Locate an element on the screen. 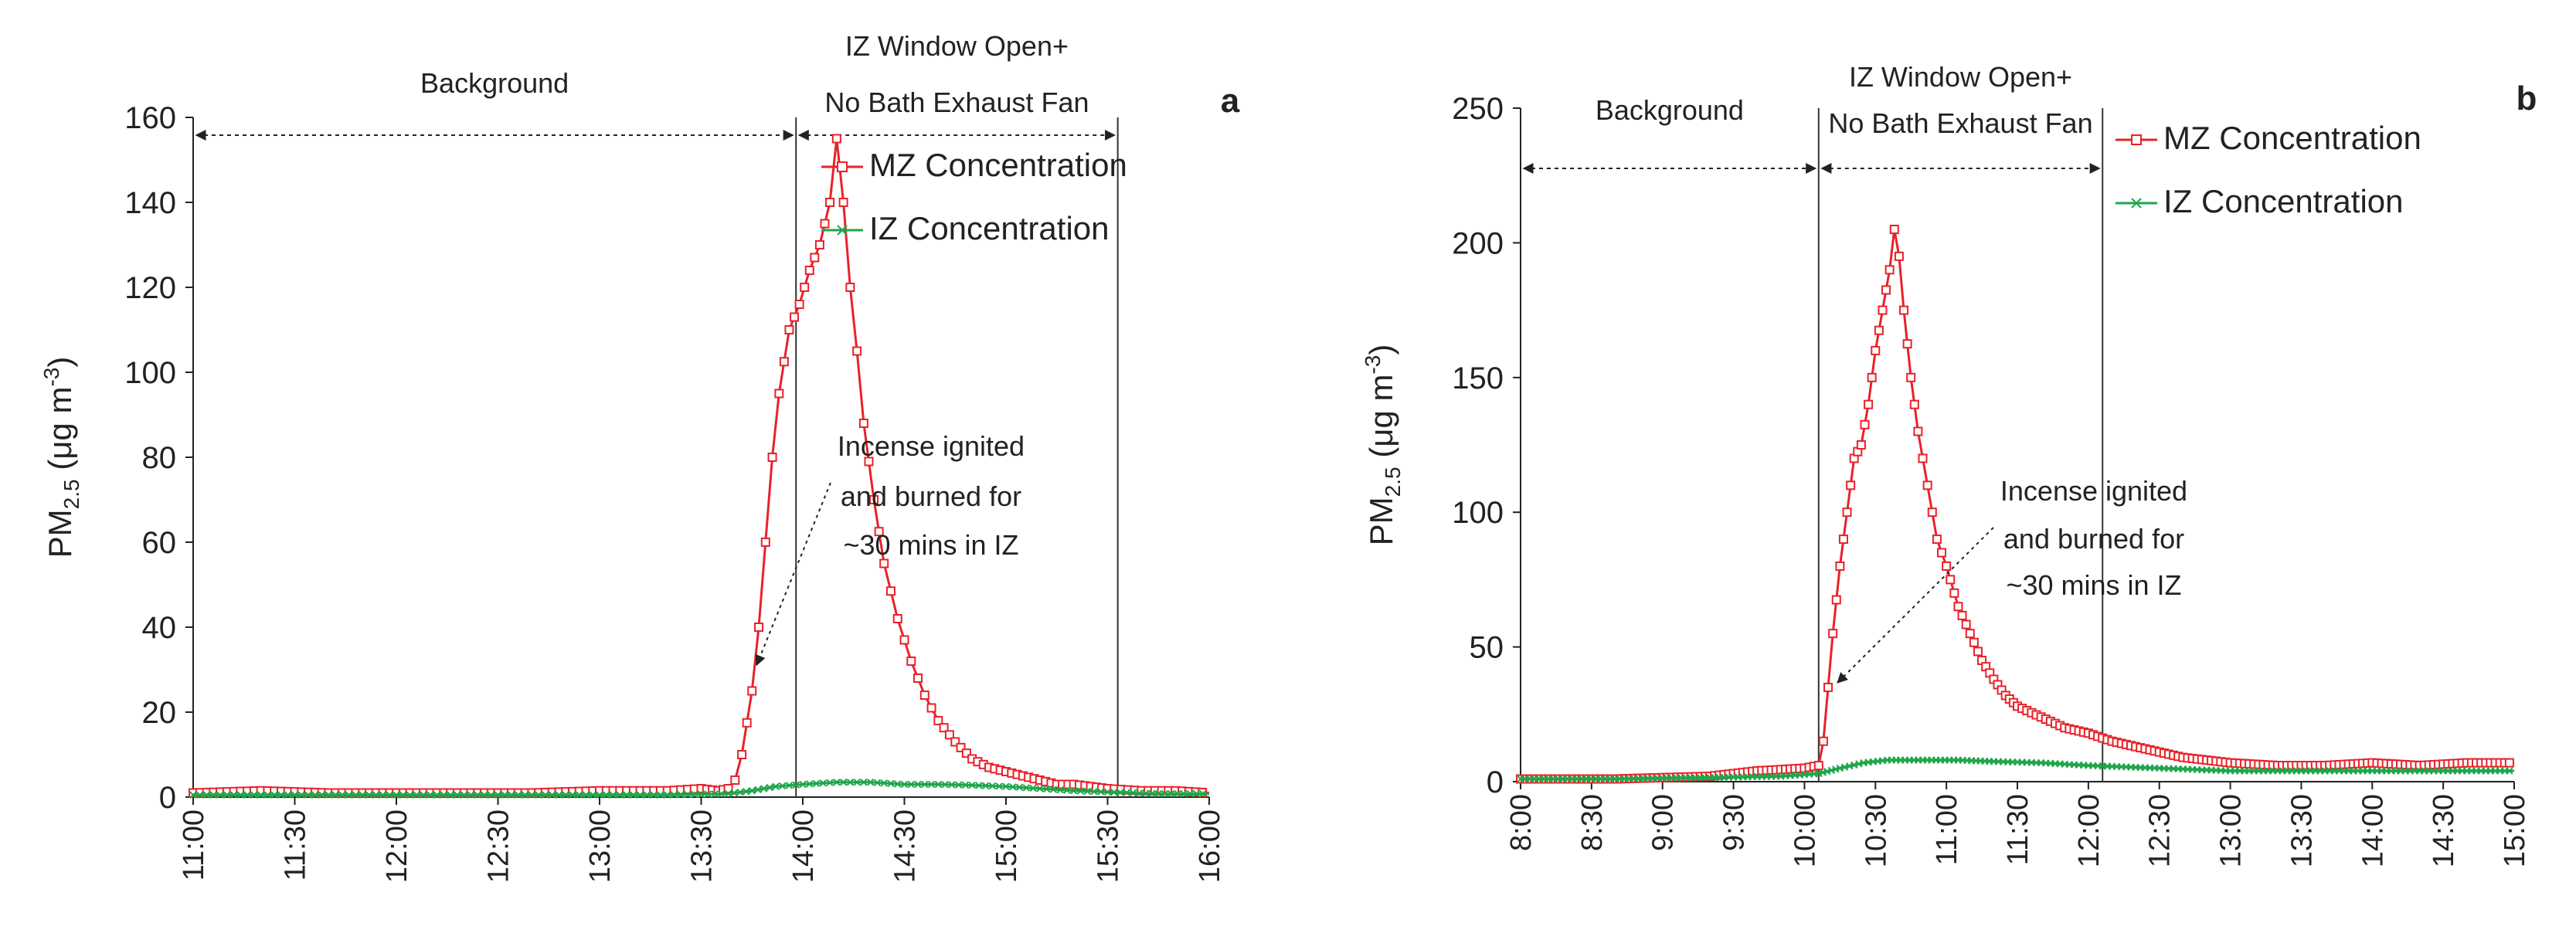 This screenshot has height=940, width=2576. x-tick-label: 8:00 is located at coordinates (1521, 822).